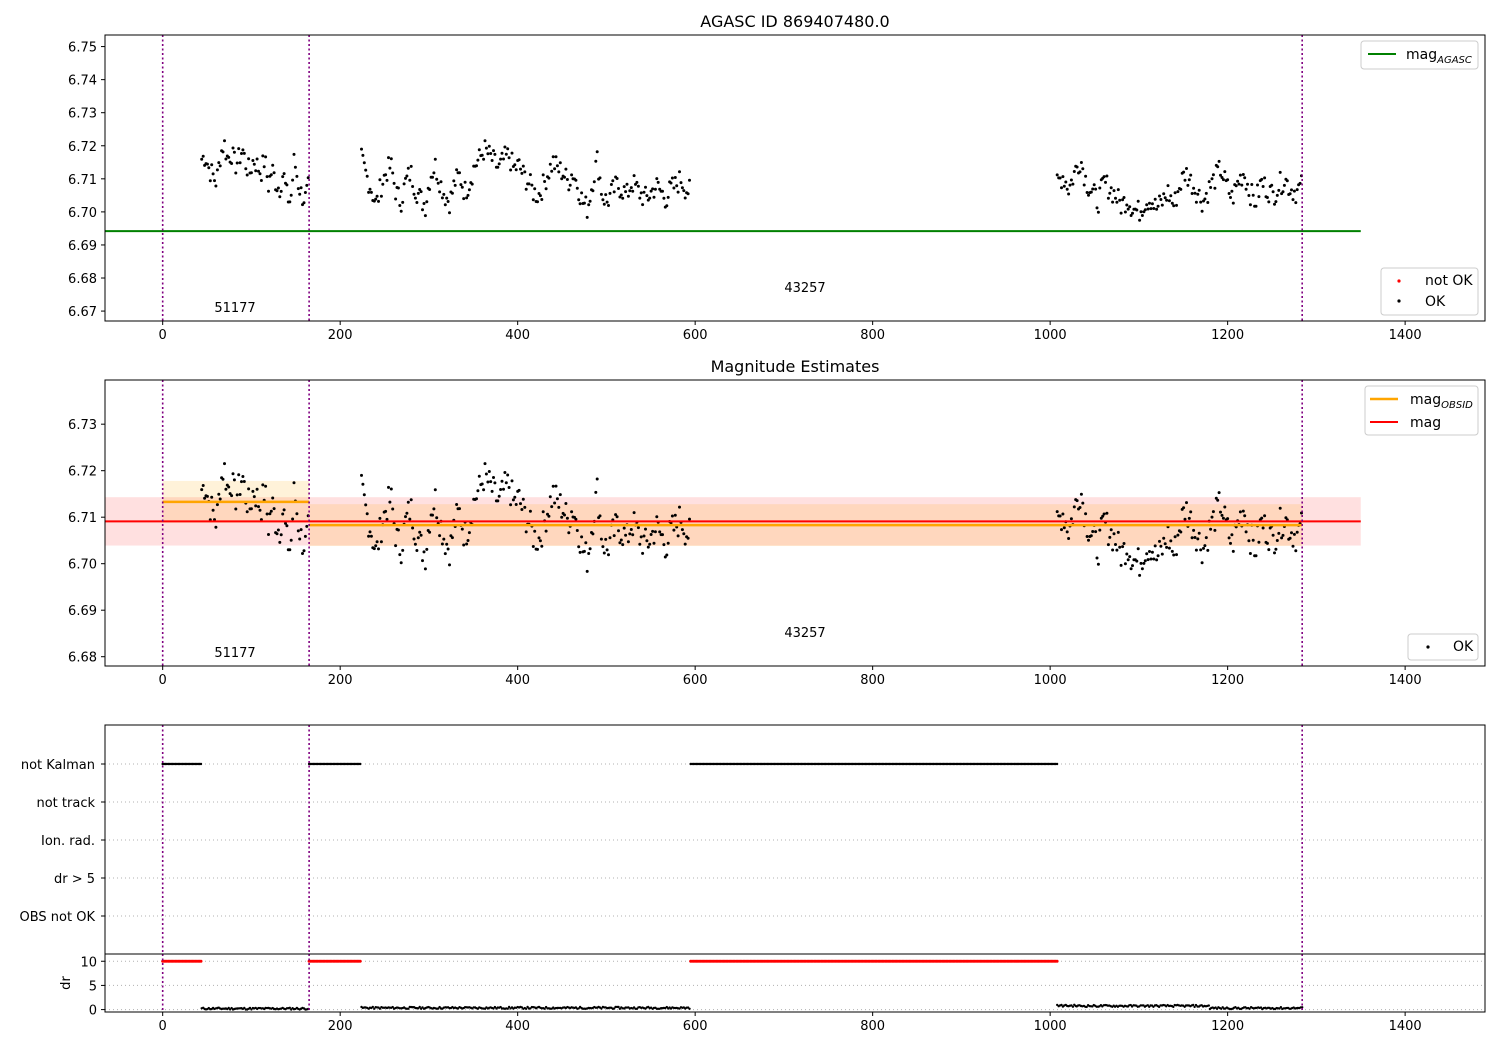 This screenshot has width=1500, height=1050. What do you see at coordinates (695, 335) in the screenshot?
I see `x-tick-label: 600` at bounding box center [695, 335].